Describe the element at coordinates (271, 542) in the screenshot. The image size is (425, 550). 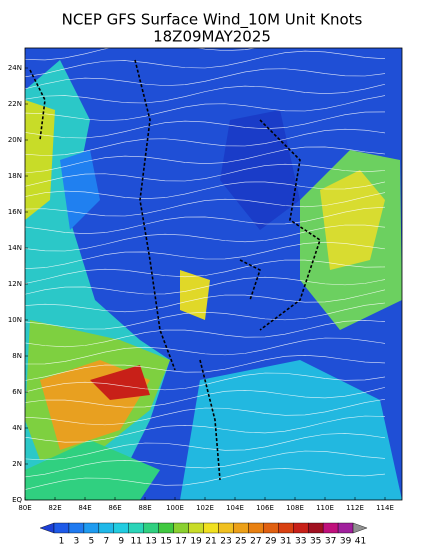
I see `colorbar-label: 29` at that location.